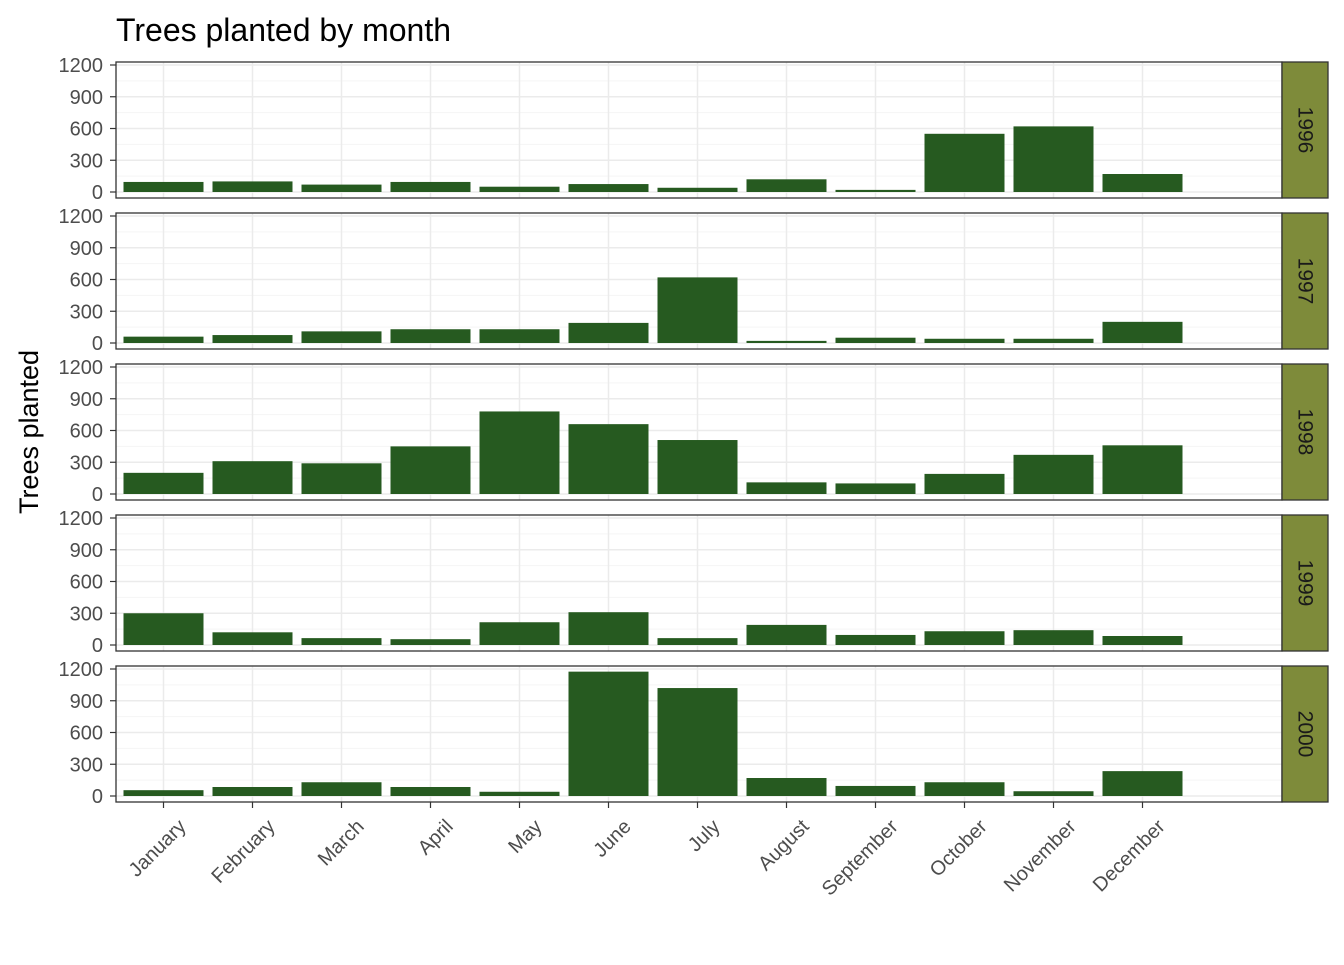 The image size is (1344, 965). I want to click on bar-1998-december, so click(1142, 469).